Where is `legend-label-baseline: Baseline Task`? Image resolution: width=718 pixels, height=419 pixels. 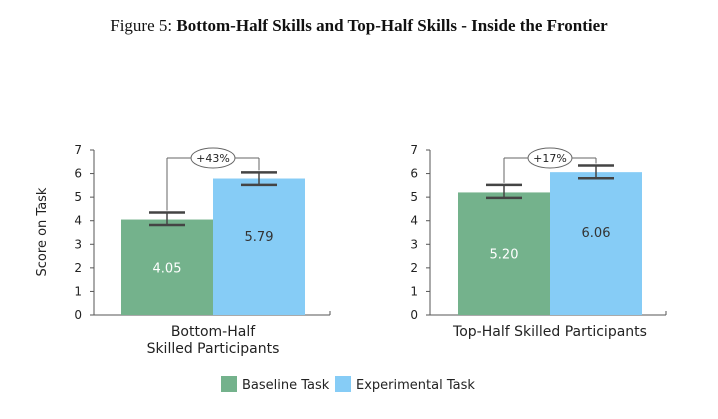
legend-label-baseline: Baseline Task is located at coordinates (286, 385).